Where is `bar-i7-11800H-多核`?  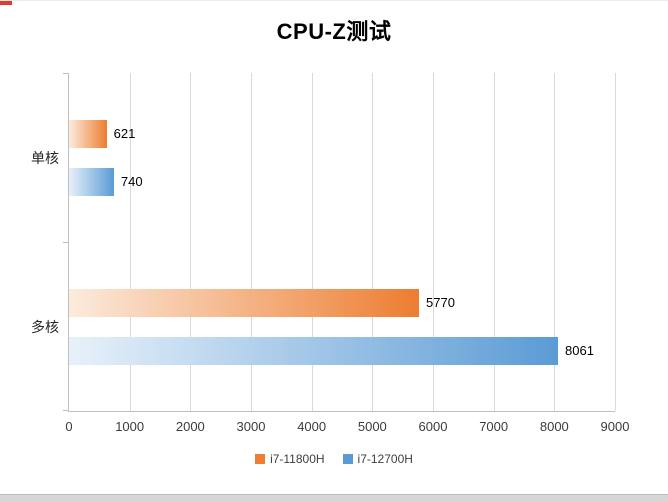 bar-i7-11800H-多核 is located at coordinates (244, 302).